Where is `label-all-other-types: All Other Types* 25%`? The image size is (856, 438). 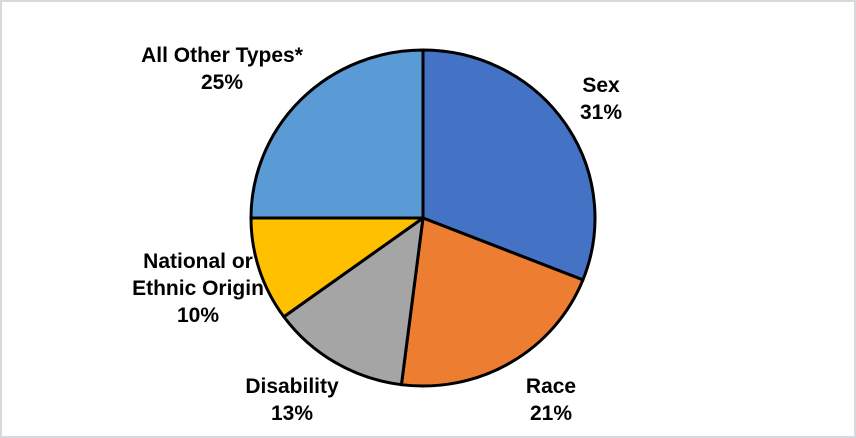
label-all-other-types: All Other Types* 25% is located at coordinates (222, 69).